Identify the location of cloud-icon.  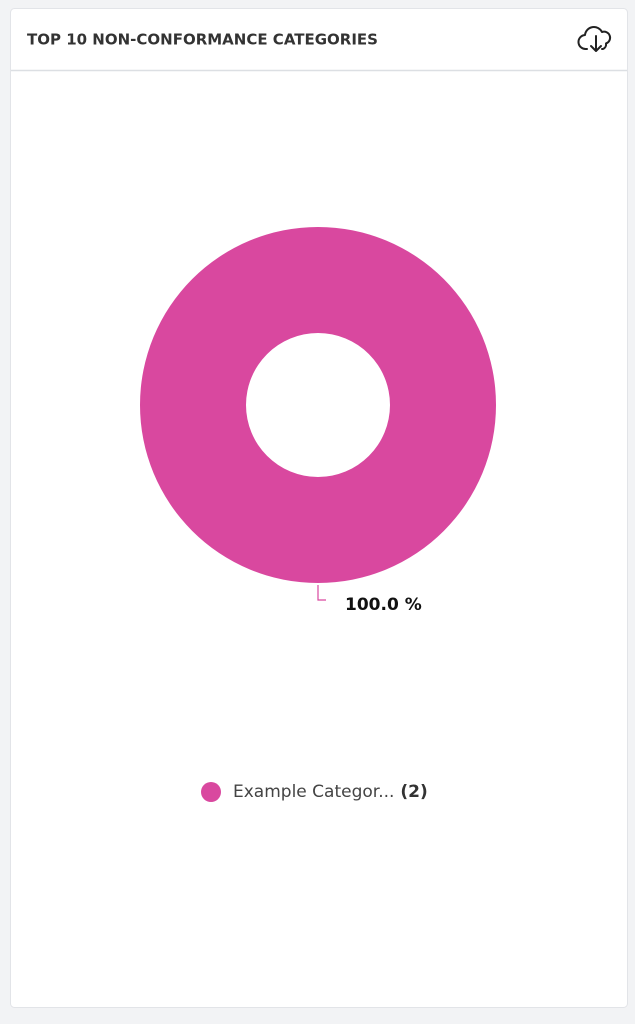
(594, 38).